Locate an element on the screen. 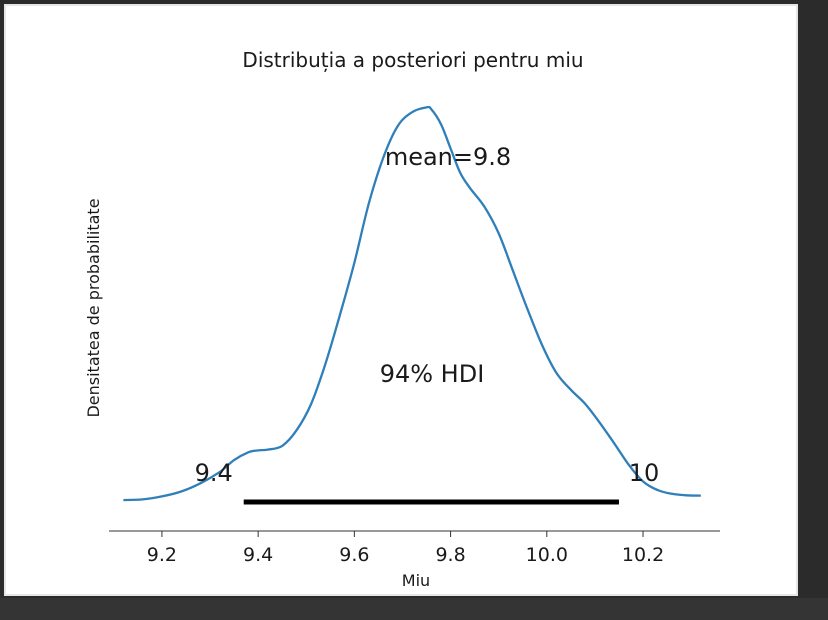  mean-label: mean=9.8 is located at coordinates (448, 157).